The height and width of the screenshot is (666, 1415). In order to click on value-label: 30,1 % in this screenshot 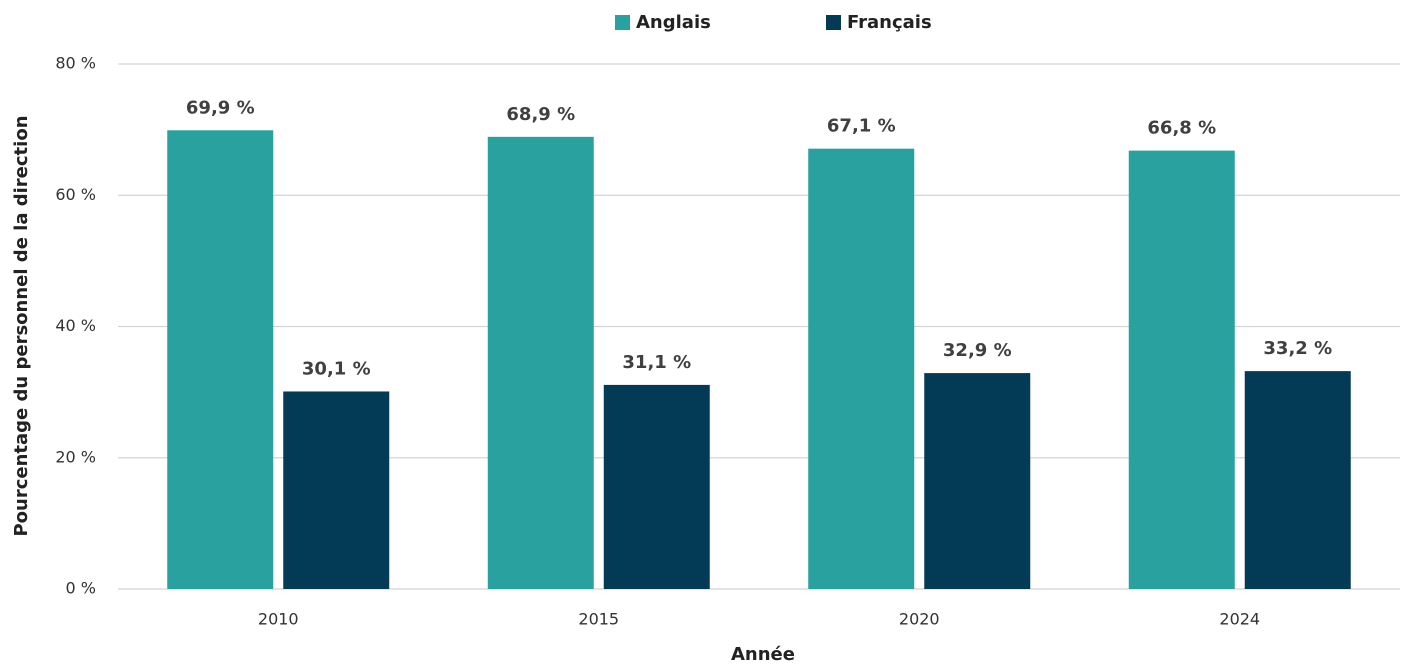, I will do `click(336, 368)`.